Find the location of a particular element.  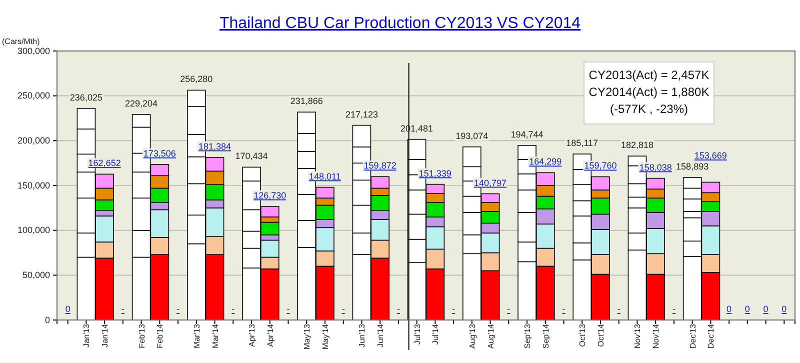

x-tick-label: Nov'14 is located at coordinates (656, 336).